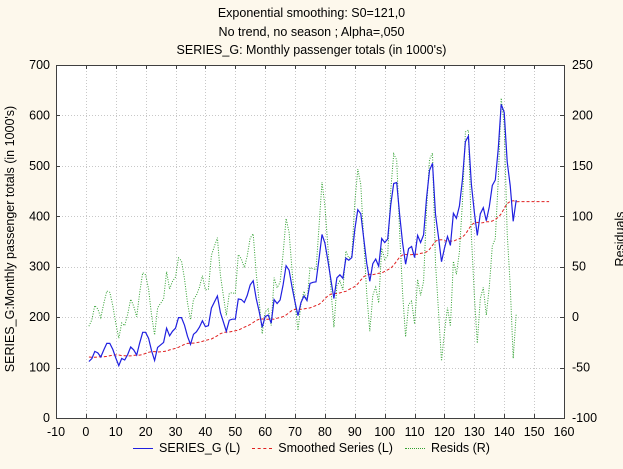  I want to click on x-tick-label: 60, so click(265, 432).